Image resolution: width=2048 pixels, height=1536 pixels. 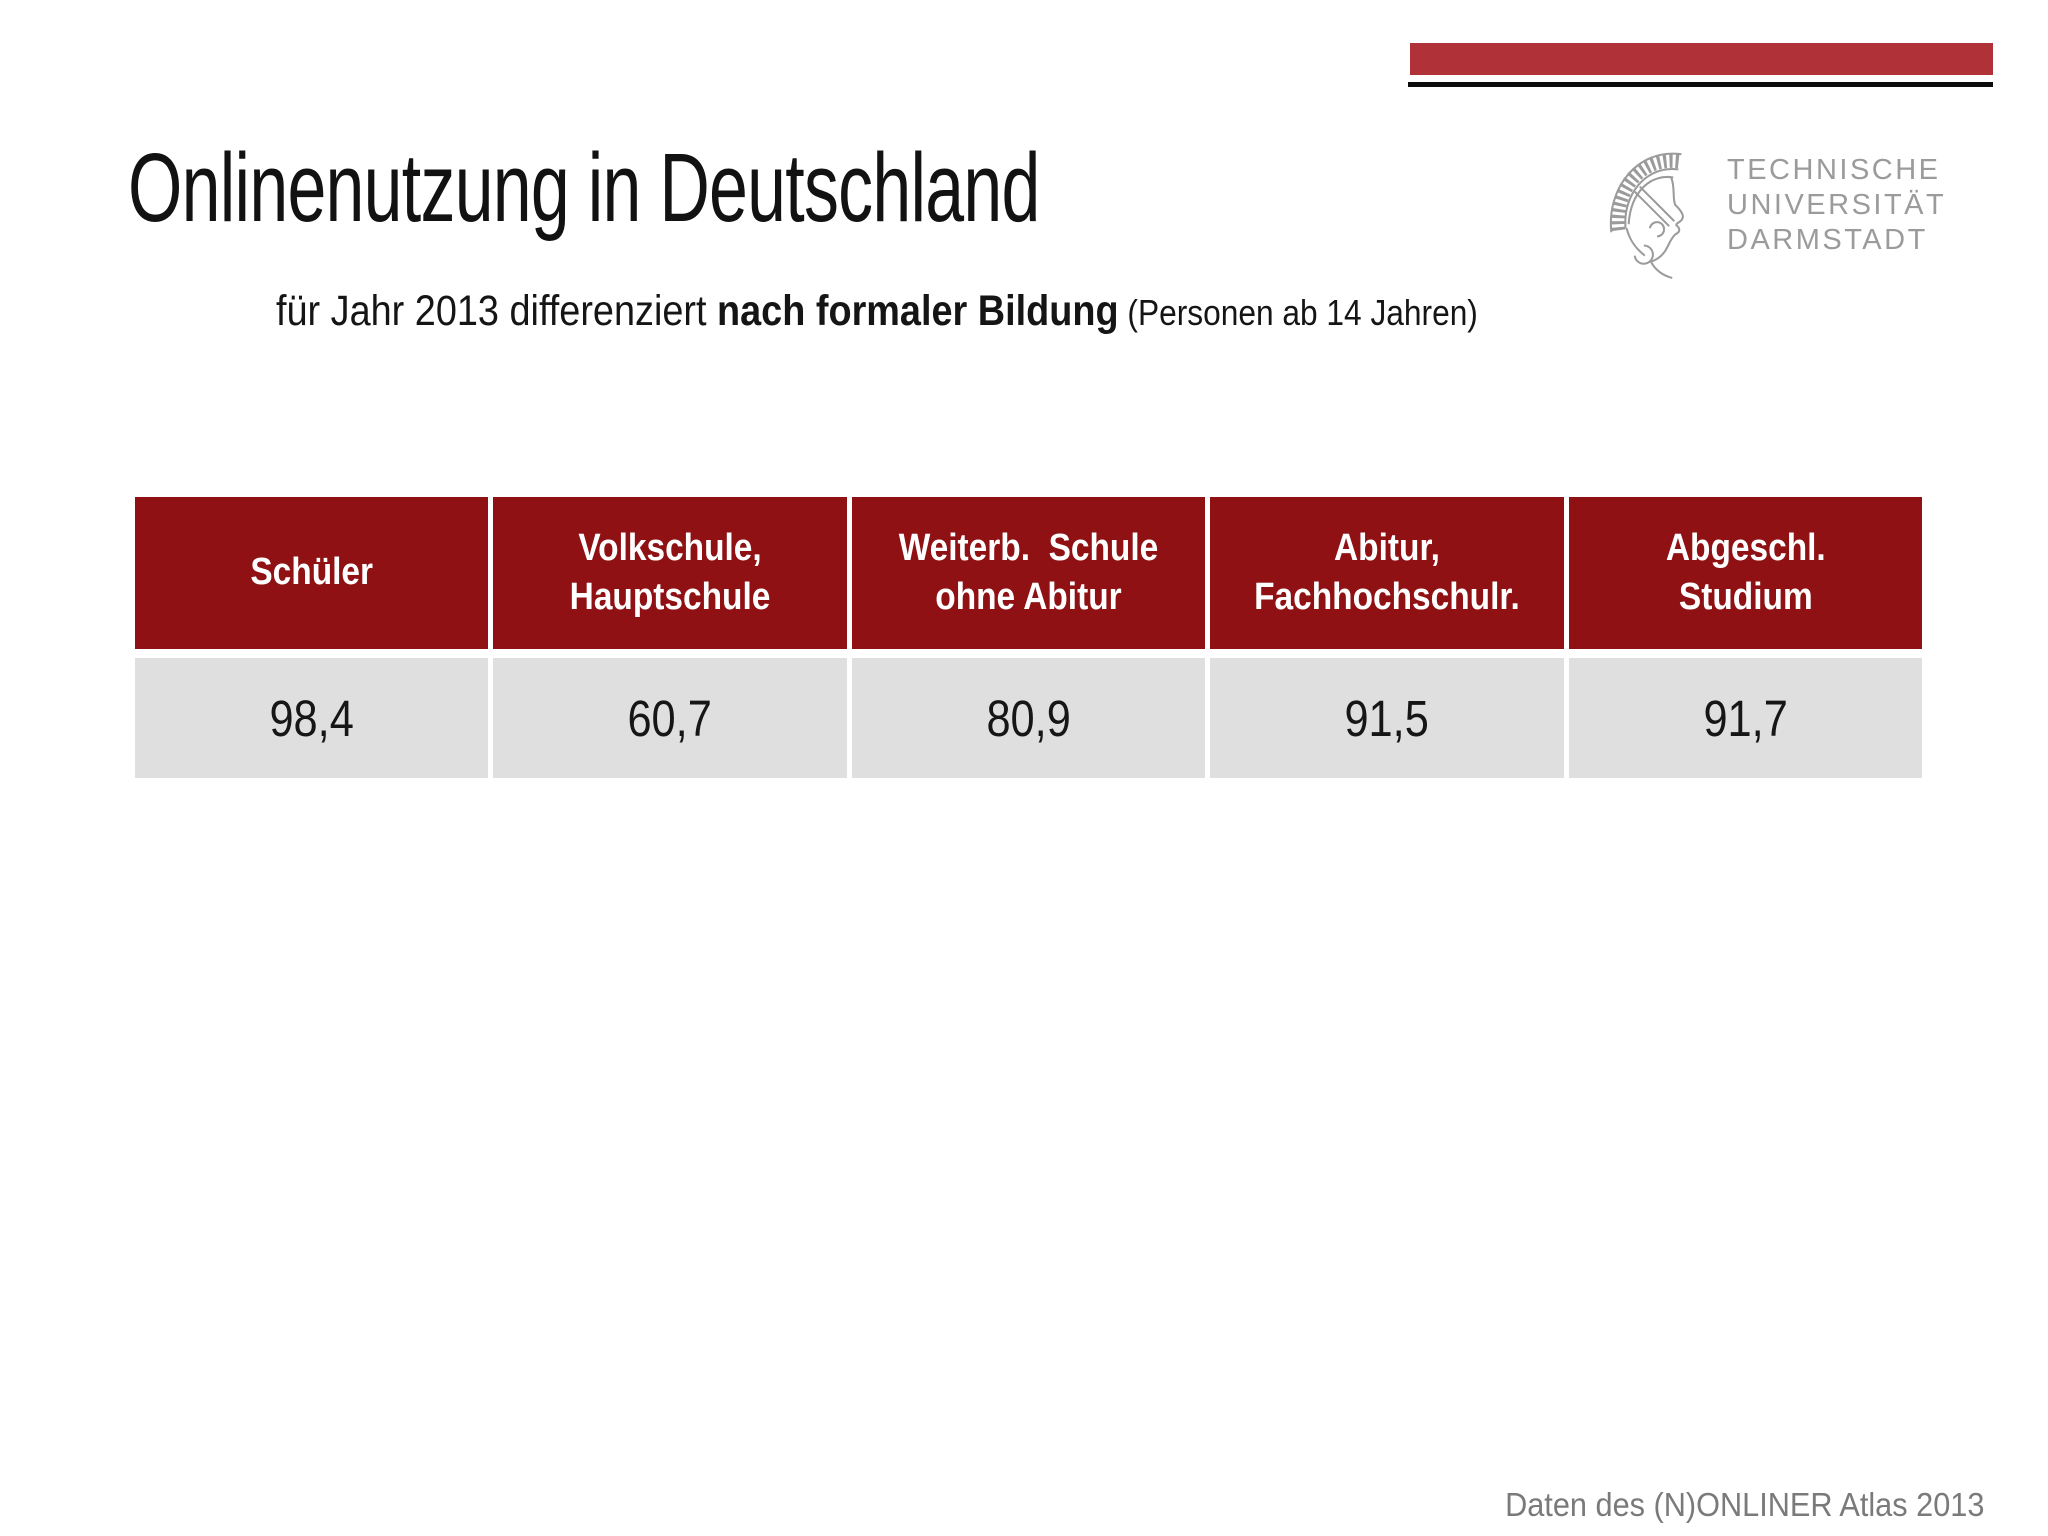 I want to click on table-cell-value: 91,7, so click(x=1745, y=718).